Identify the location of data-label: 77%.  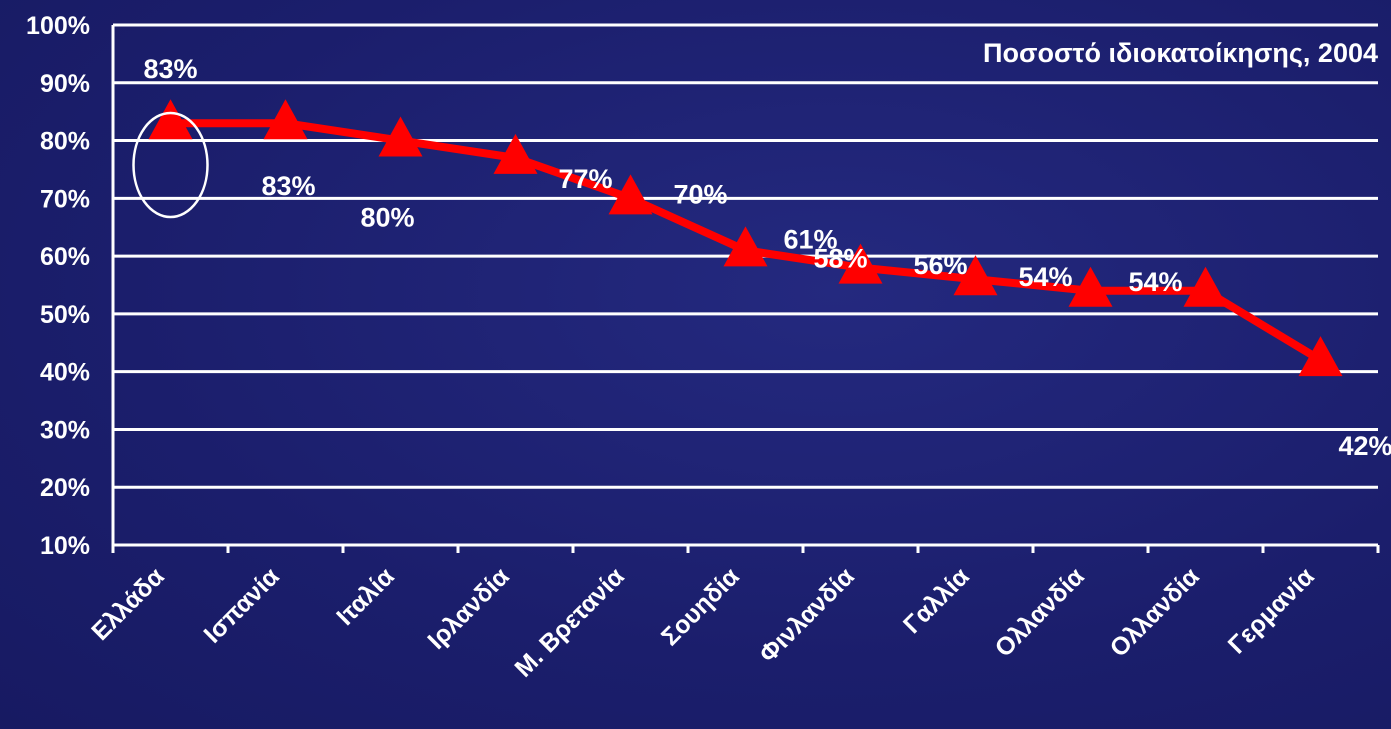
(585, 179).